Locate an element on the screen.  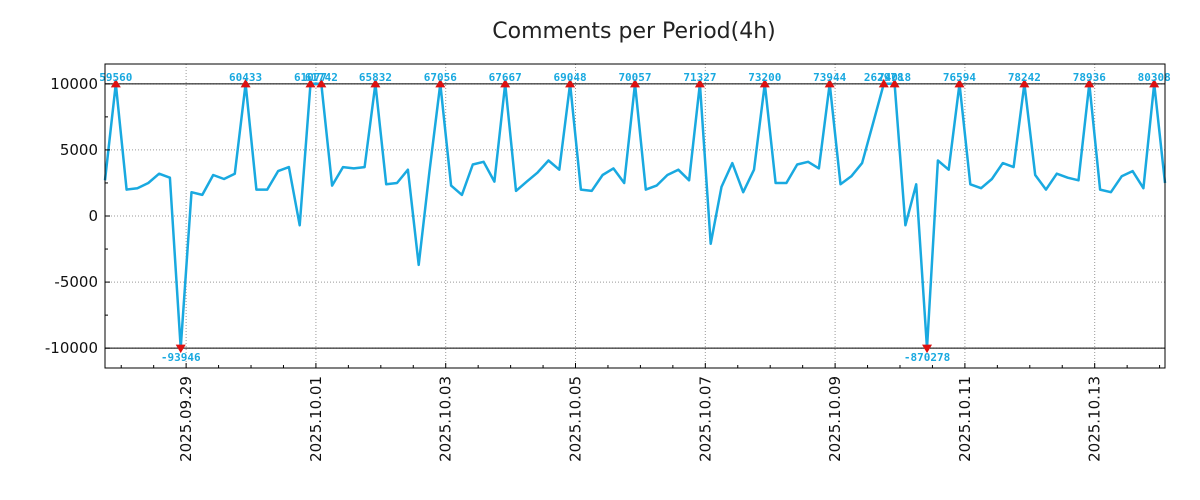
data-label: 73944 is located at coordinates (829, 77).